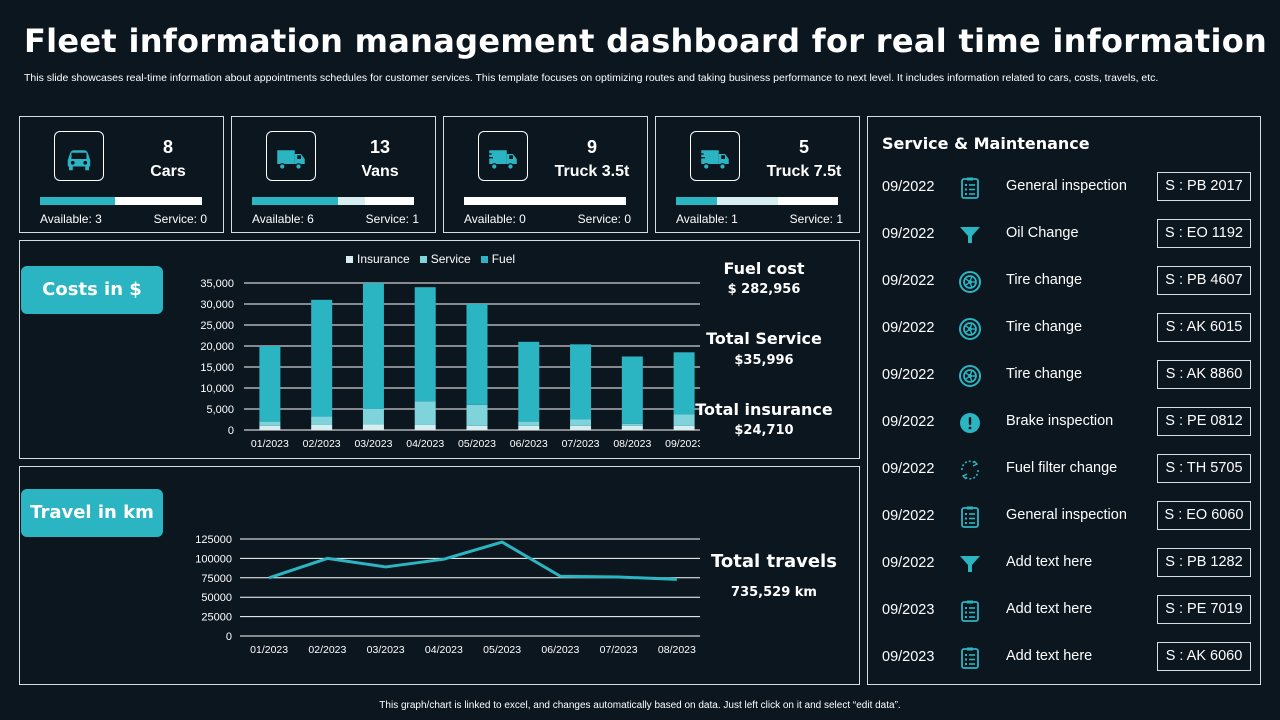  Describe the element at coordinates (1204, 468) in the screenshot. I see `service-vehicle-id: S : TH 5705` at that location.